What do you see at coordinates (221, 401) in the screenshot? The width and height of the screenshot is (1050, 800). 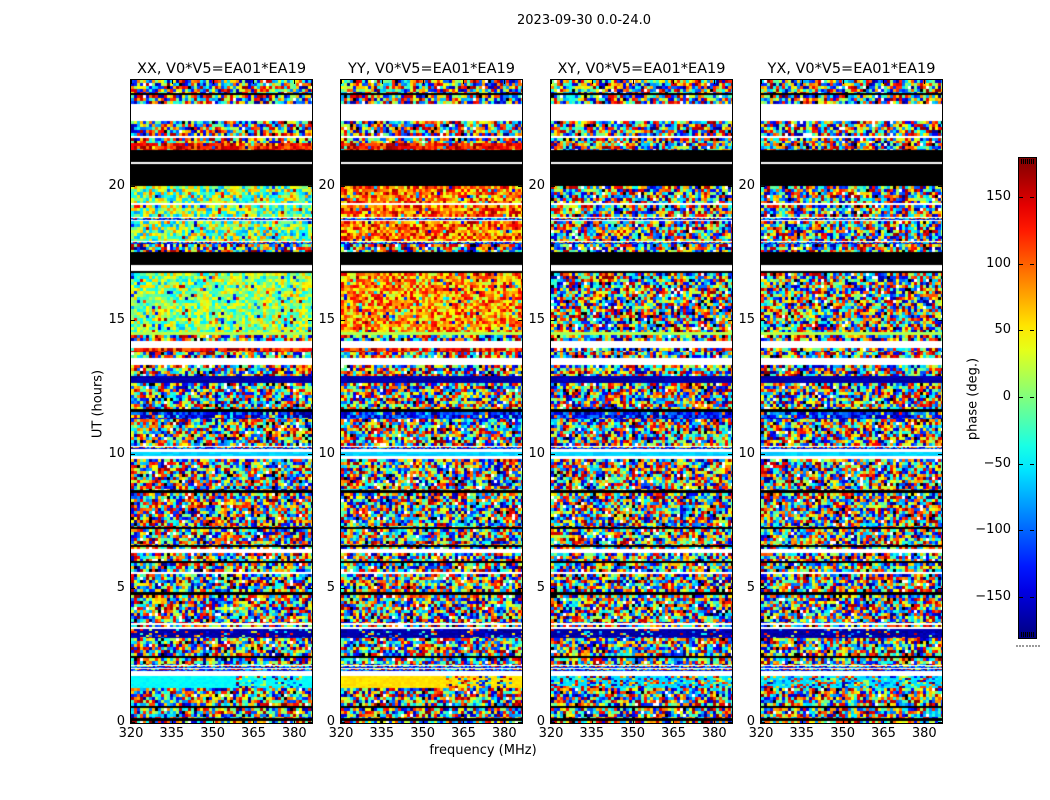 I see `heatmap-panel-xx` at bounding box center [221, 401].